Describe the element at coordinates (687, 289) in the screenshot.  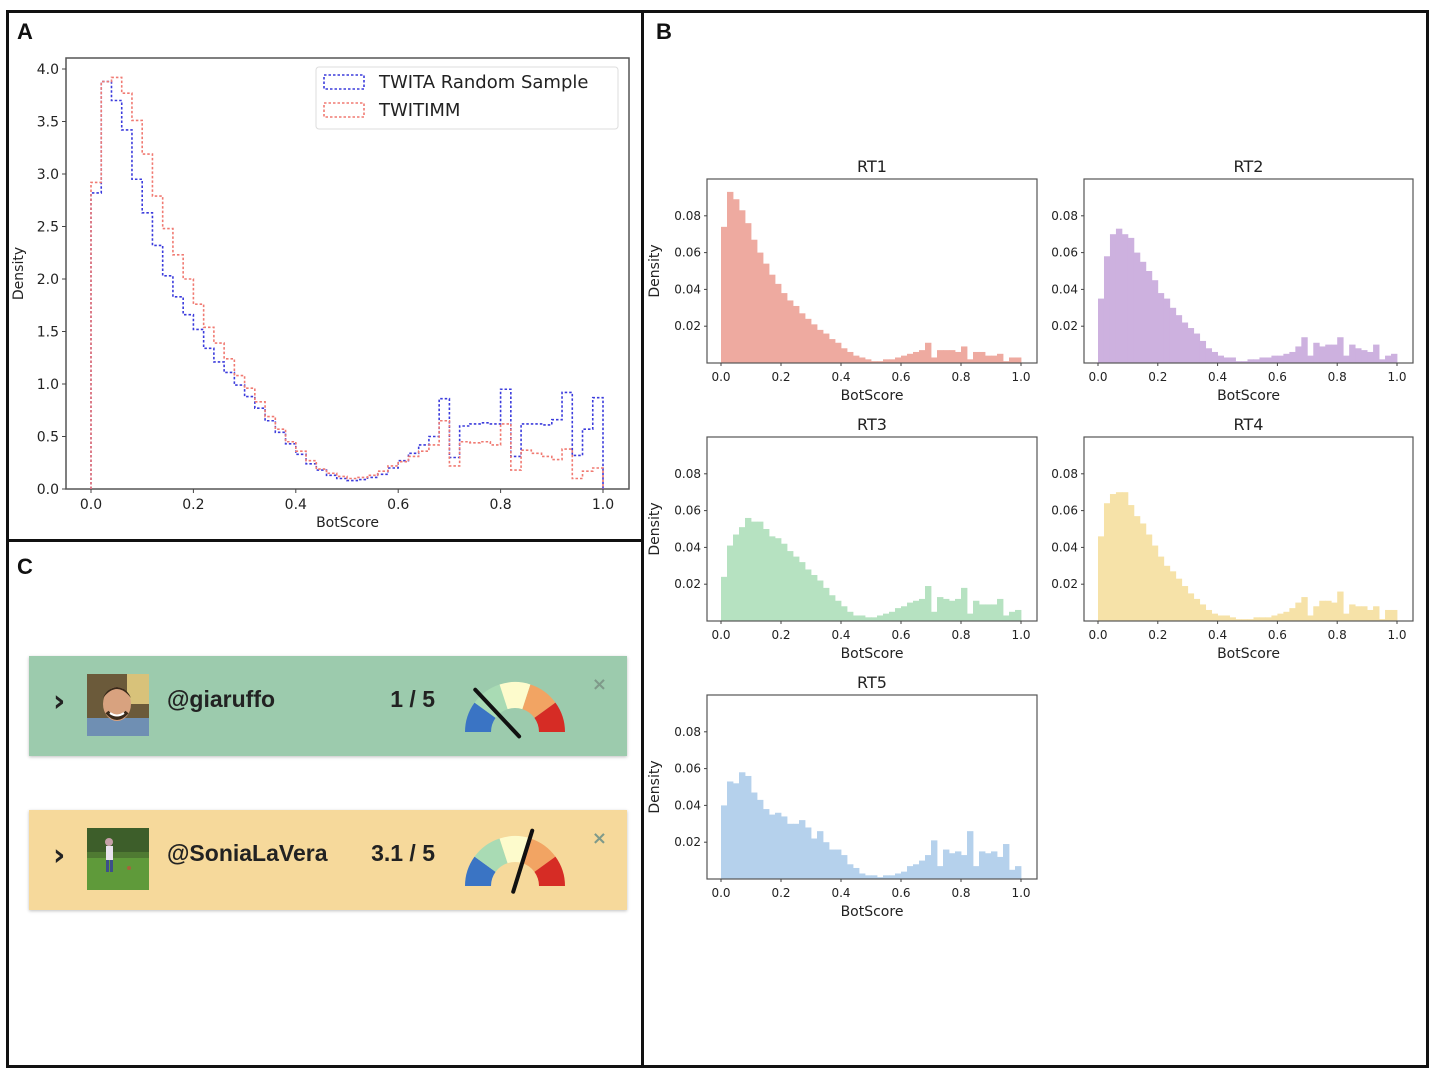
I see `y-tick-label: 0.04` at that location.